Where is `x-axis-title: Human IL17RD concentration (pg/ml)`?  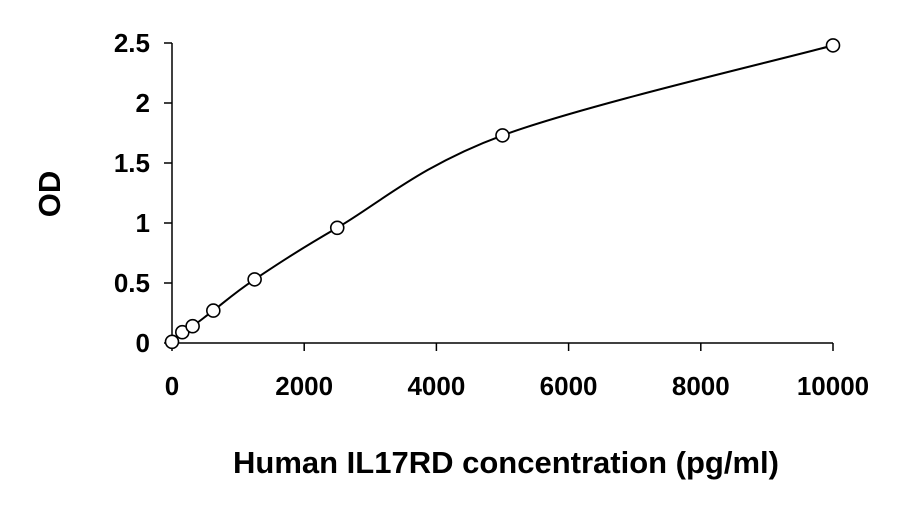 x-axis-title: Human IL17RD concentration (pg/ml) is located at coordinates (506, 462).